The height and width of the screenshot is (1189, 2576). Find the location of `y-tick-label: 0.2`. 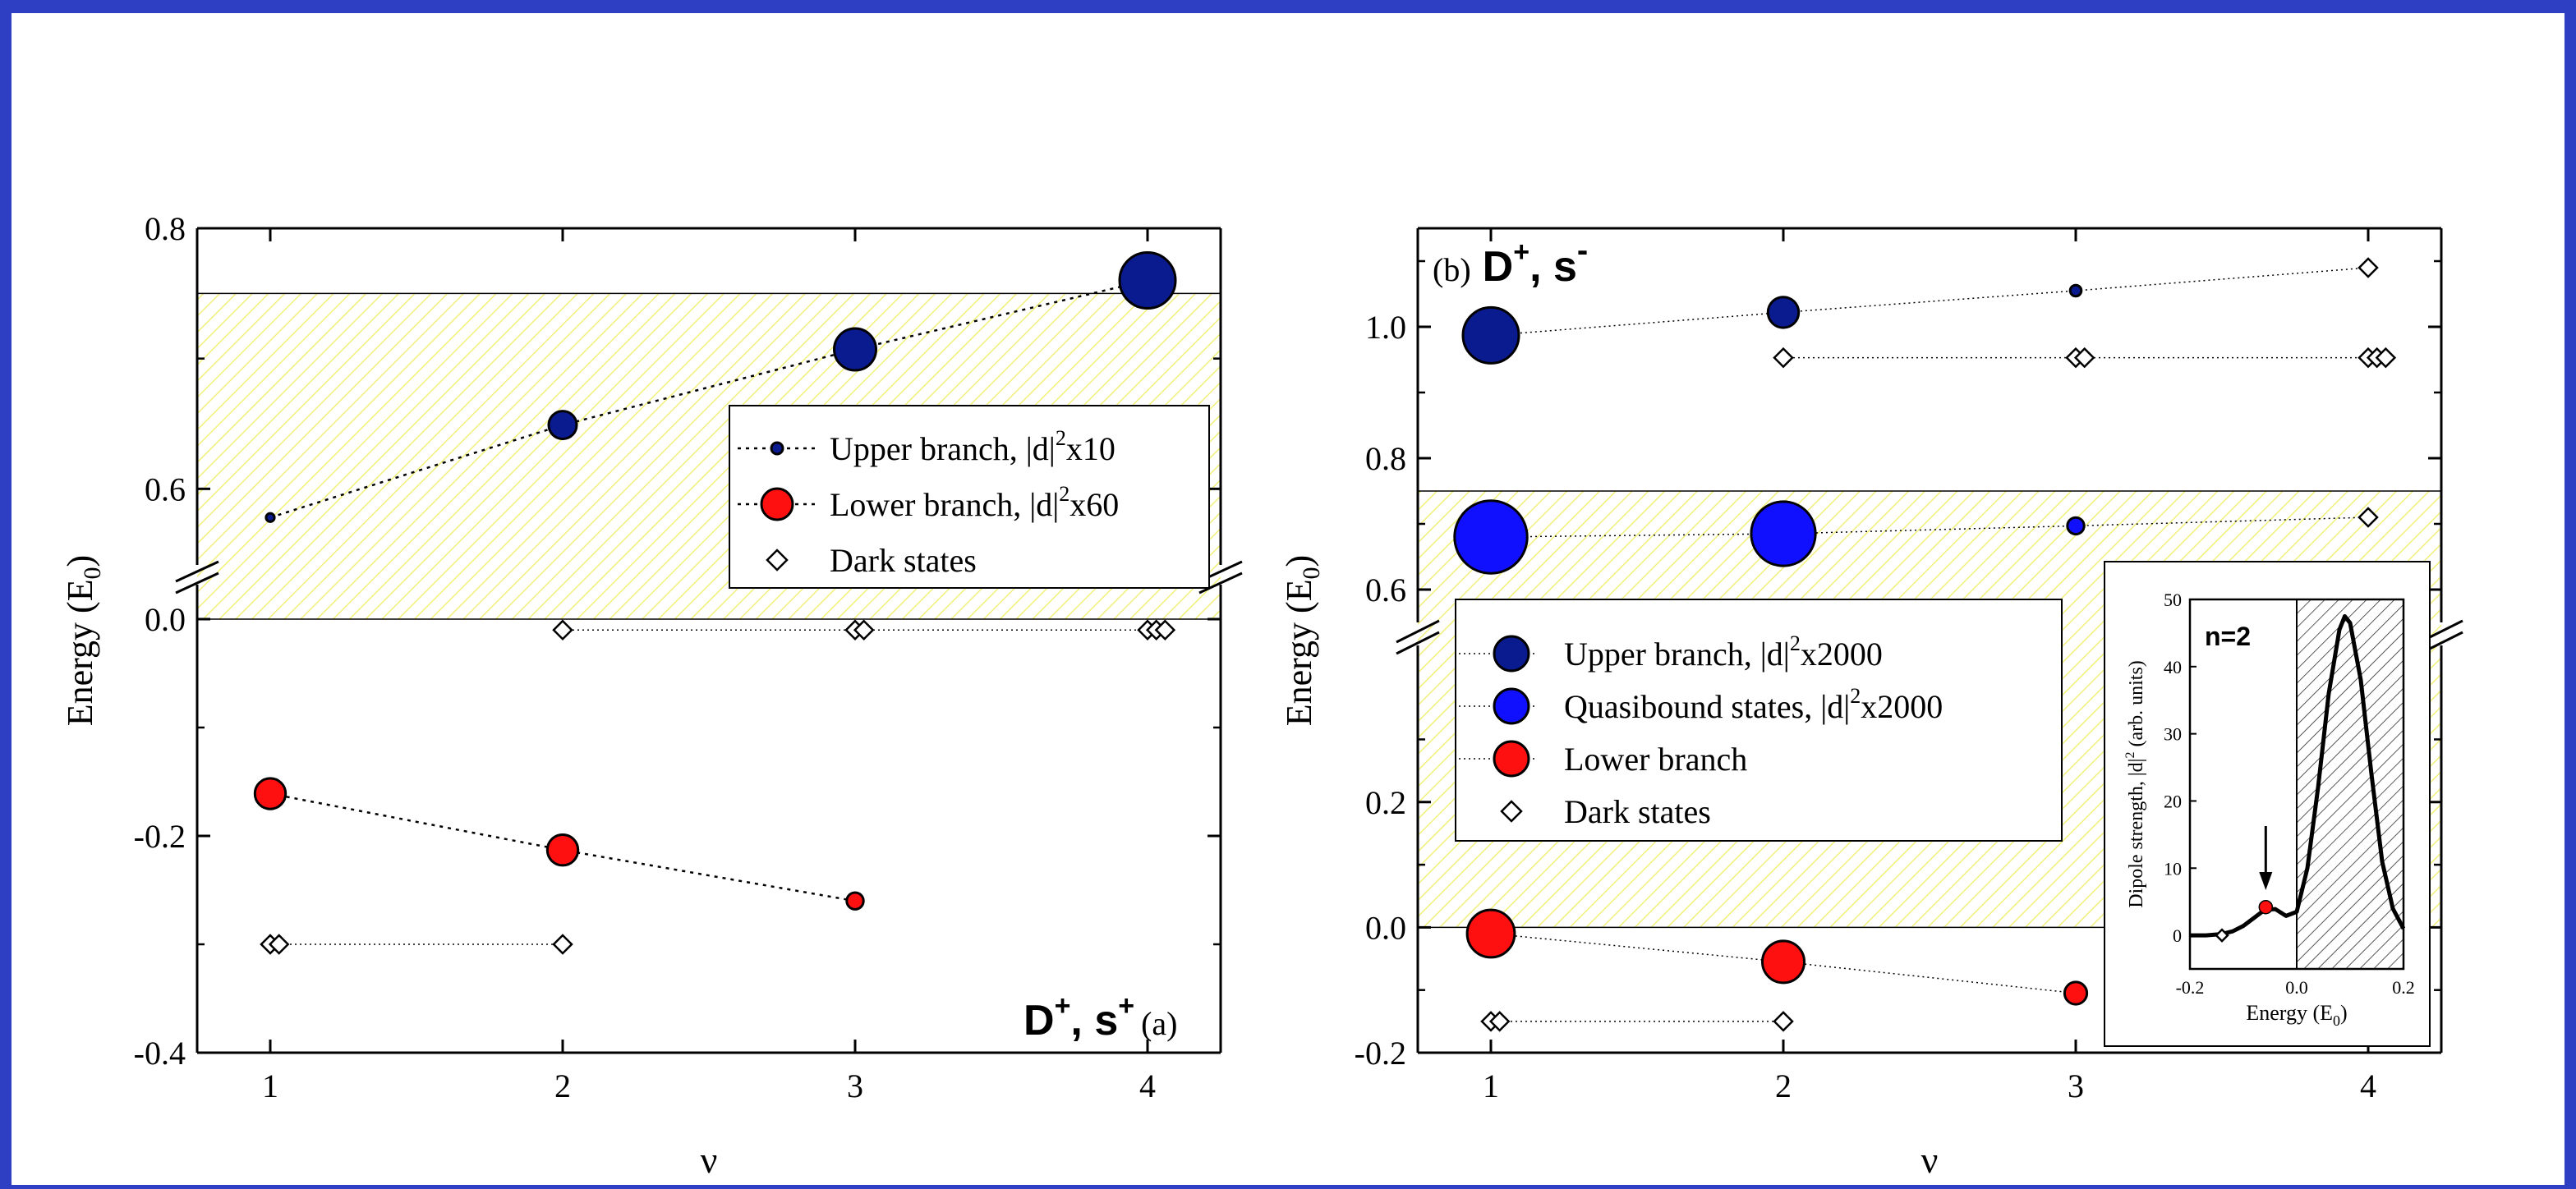

y-tick-label: 0.2 is located at coordinates (1385, 802).